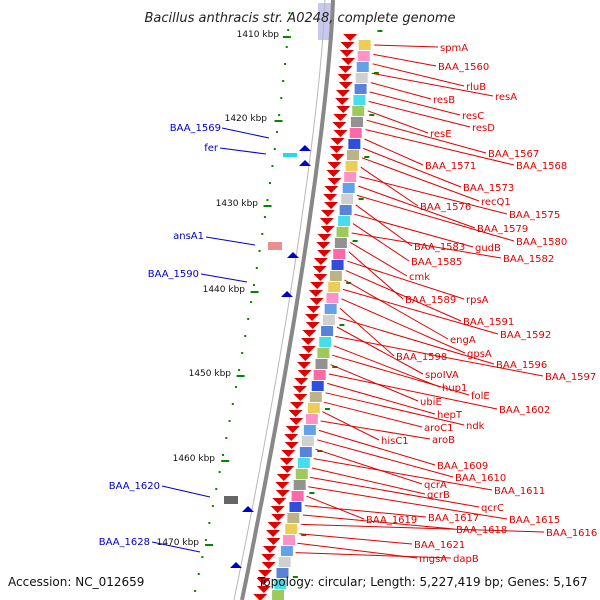  Describe the element at coordinates (435, 485) in the screenshot. I see `gene-label-plus: qcrA` at that location.